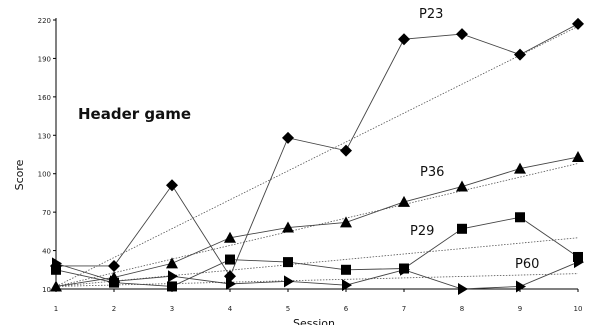 This screenshot has width=590, height=325. What do you see at coordinates (46, 290) in the screenshot?
I see `y-tick-label: 10` at bounding box center [46, 290].